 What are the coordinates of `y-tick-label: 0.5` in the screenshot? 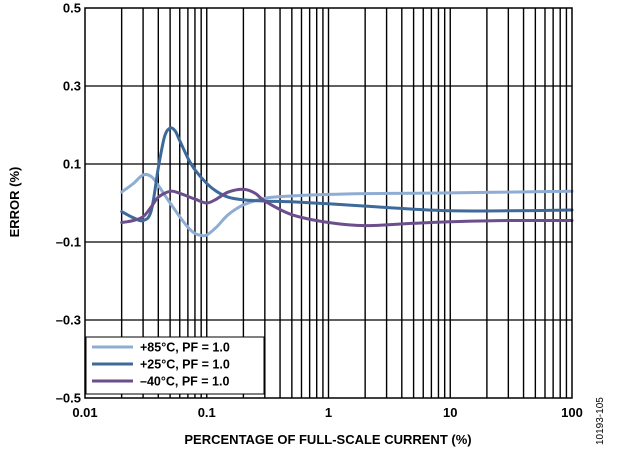 It's located at (72, 8).